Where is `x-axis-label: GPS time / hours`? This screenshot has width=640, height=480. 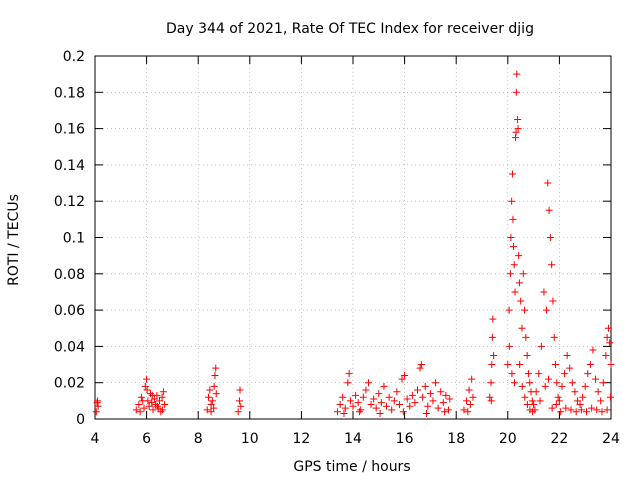 x-axis-label: GPS time / hours is located at coordinates (351, 467).